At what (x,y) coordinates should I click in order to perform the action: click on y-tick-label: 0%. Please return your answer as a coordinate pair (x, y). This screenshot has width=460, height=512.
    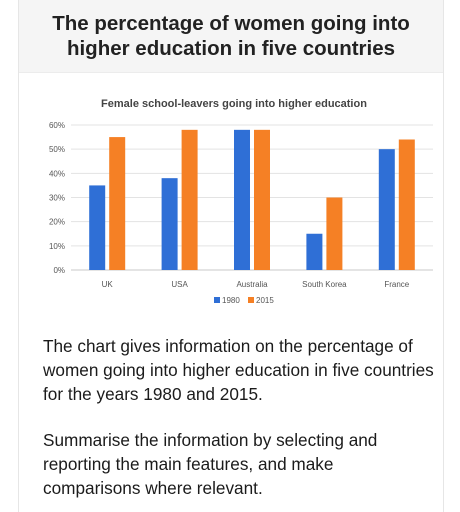
    Looking at the image, I should click on (59, 270).